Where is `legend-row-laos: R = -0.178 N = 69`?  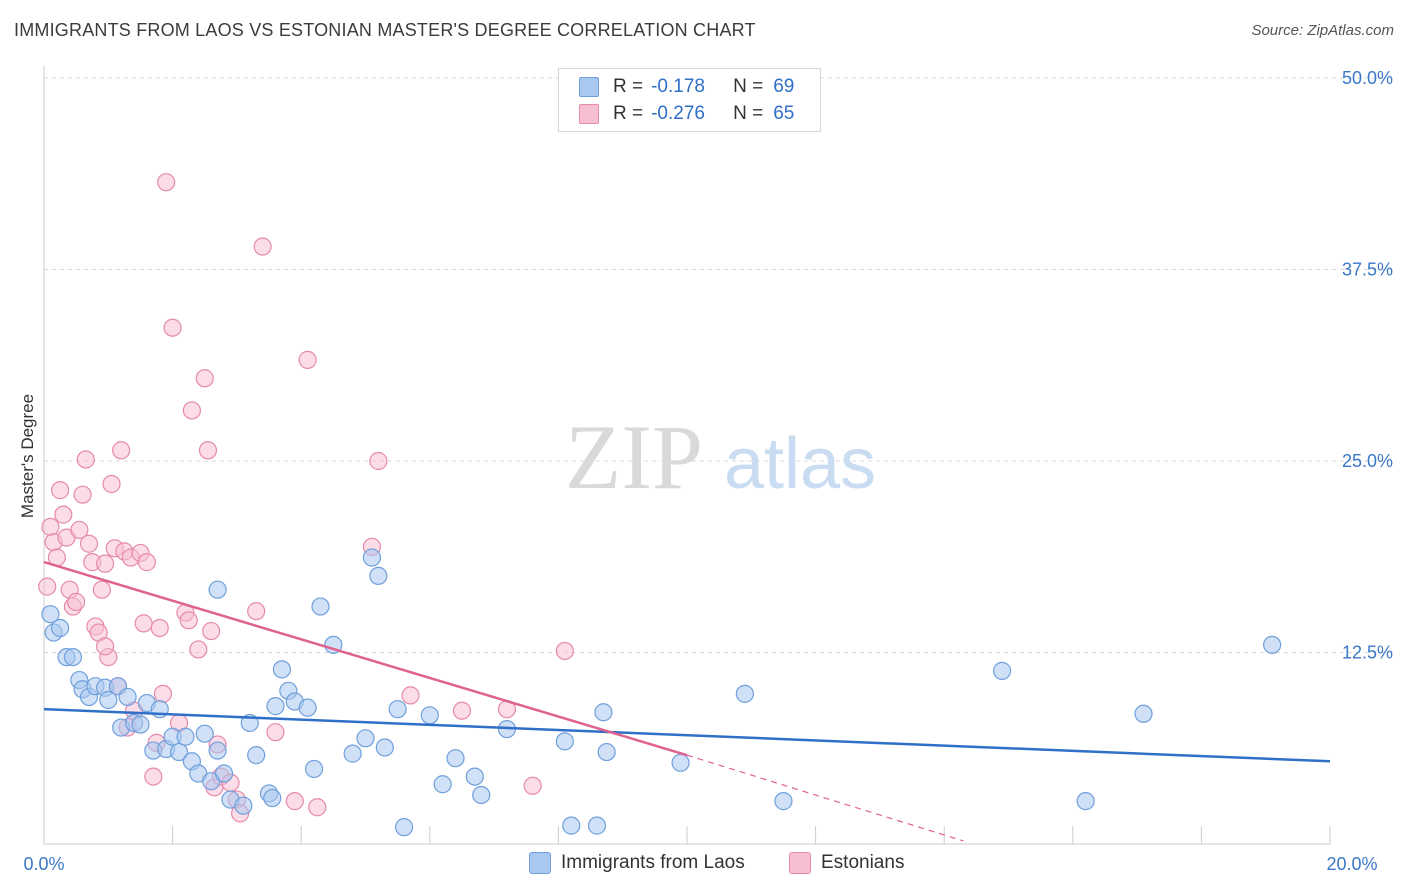
legend-row-laos: R = -0.178 N = 69 is located at coordinates (686, 87).